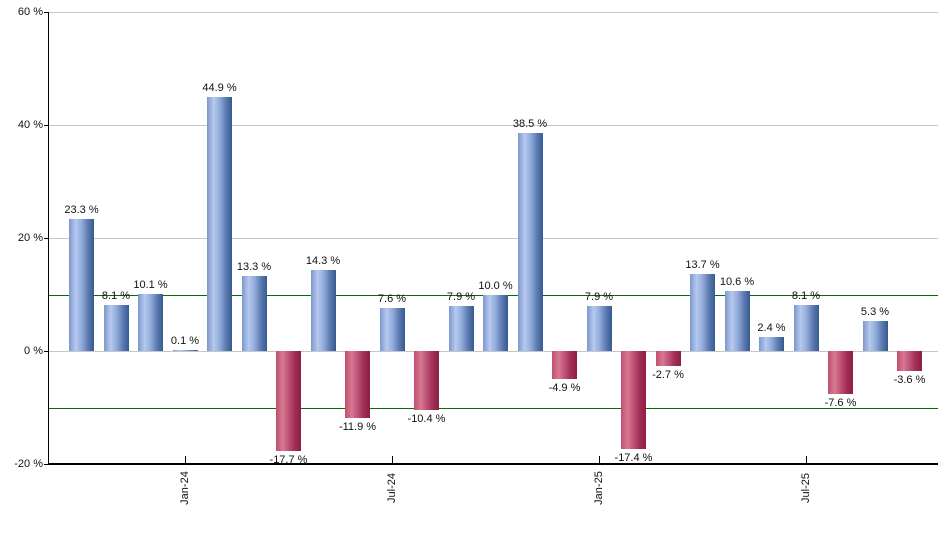  Describe the element at coordinates (702, 264) in the screenshot. I see `bar-value-label: 13.7 %` at that location.